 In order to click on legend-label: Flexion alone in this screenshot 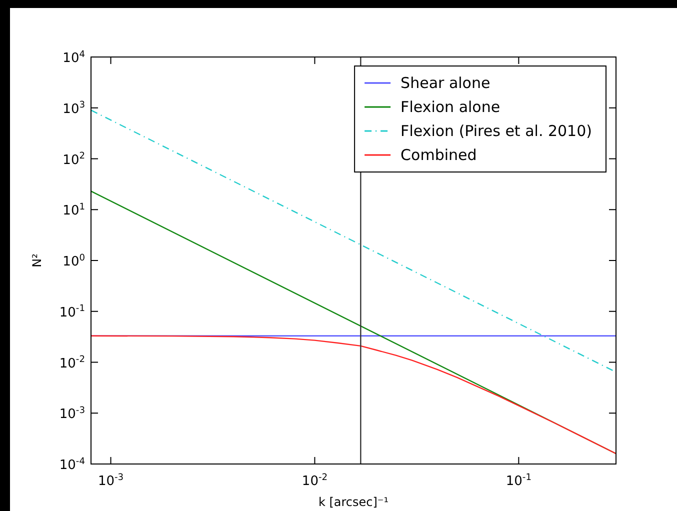, I will do `click(450, 107)`.